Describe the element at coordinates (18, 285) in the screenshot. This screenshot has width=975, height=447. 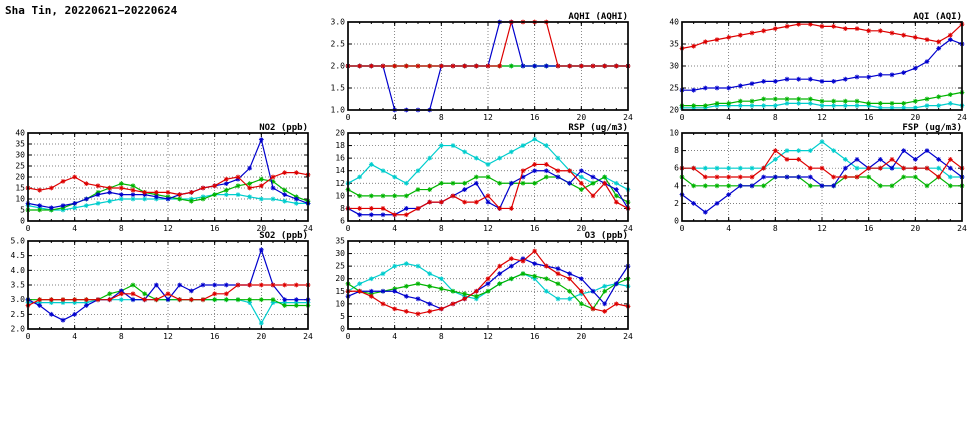
I see `svg-text: 3.5` at that location.